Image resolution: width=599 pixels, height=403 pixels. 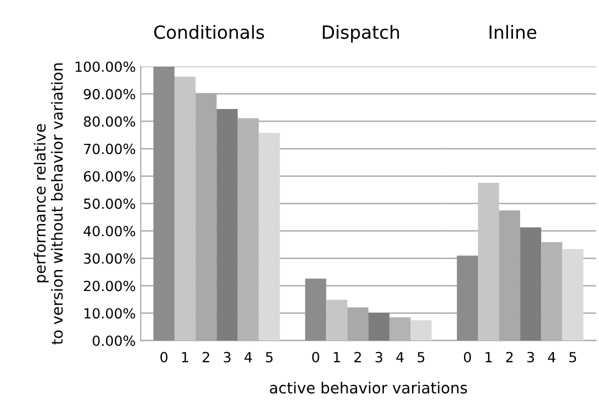 I want to click on y-tick-label: 0.00%, so click(x=114, y=341).